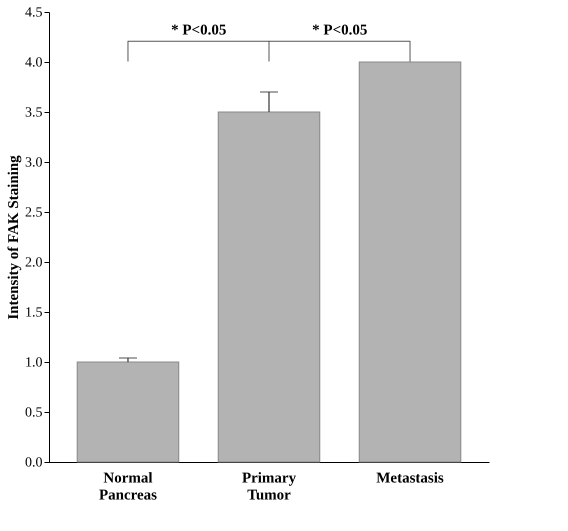 Image resolution: width=568 pixels, height=531 pixels. Describe the element at coordinates (269, 487) in the screenshot. I see `x-tick-label: Primary Tumor` at that location.